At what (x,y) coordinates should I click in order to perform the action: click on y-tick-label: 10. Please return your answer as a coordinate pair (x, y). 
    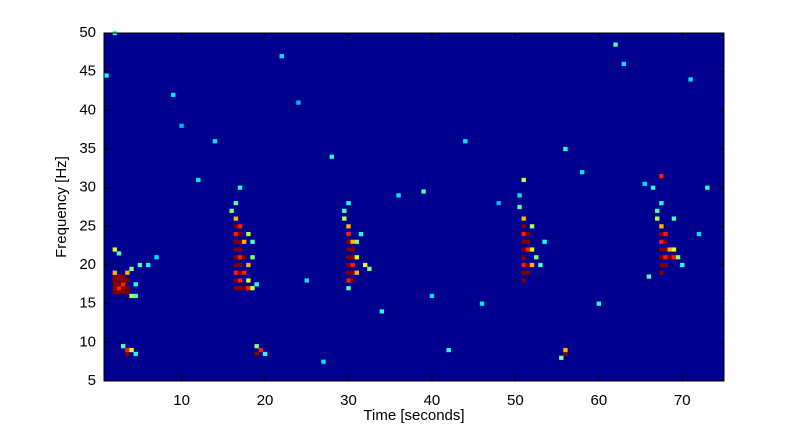
    Looking at the image, I should click on (87, 341).